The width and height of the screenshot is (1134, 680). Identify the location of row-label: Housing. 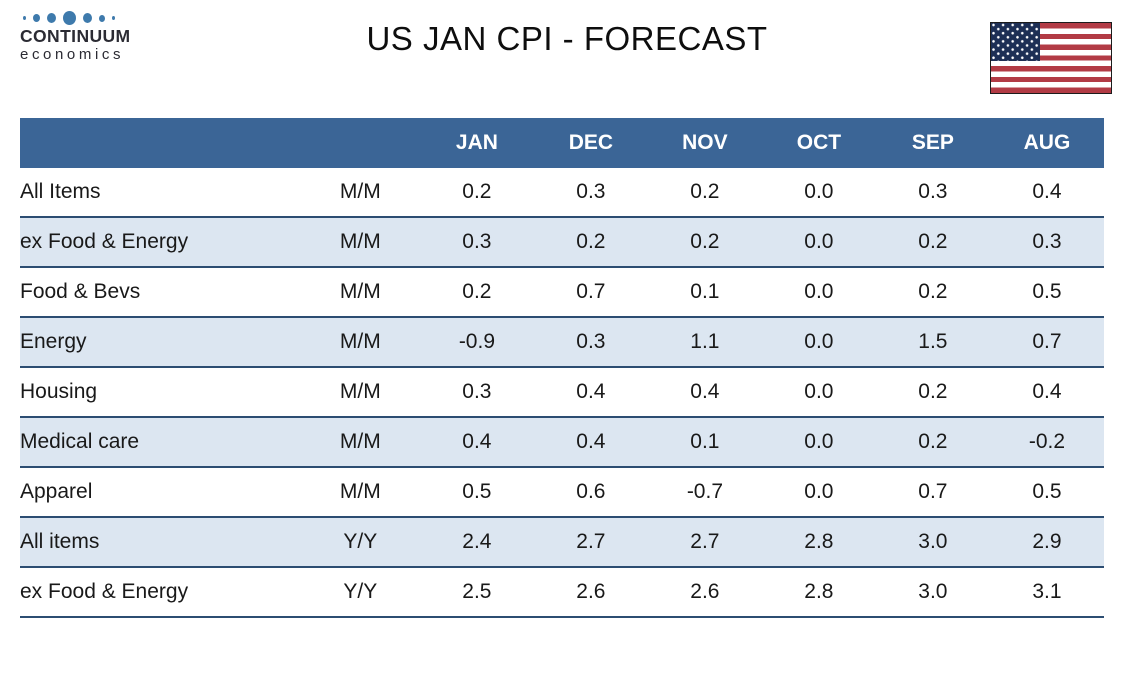
(59, 391).